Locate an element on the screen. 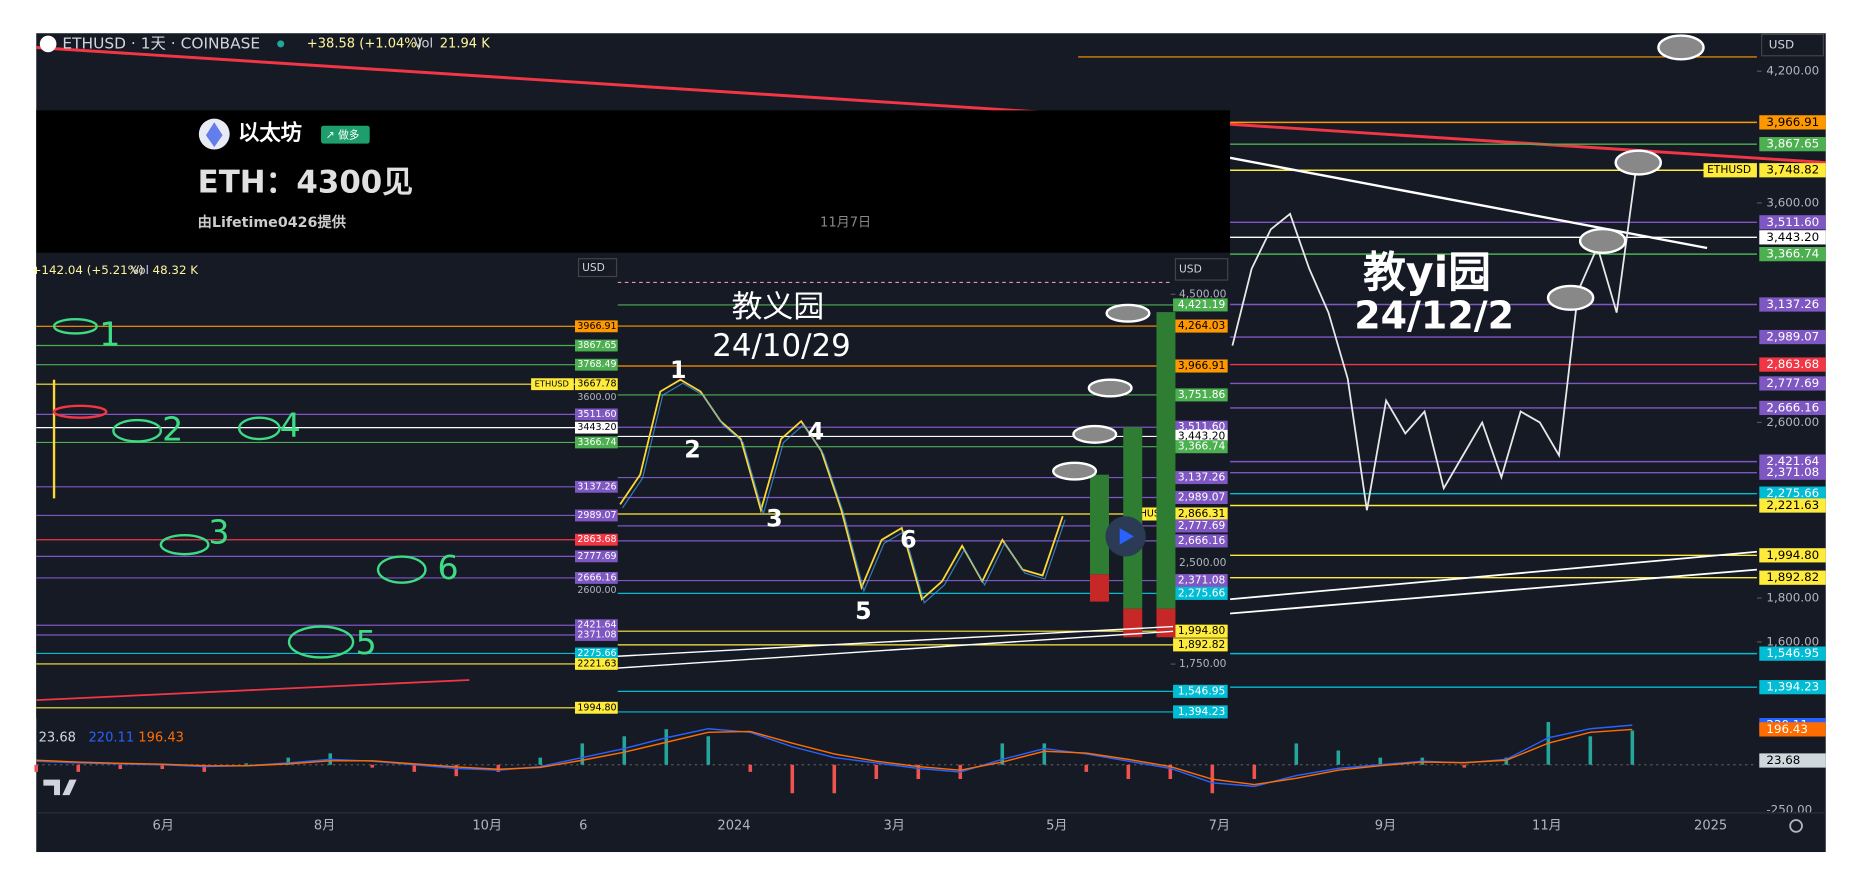 This screenshot has height=890, width=1862. status-dot is located at coordinates (281, 44).